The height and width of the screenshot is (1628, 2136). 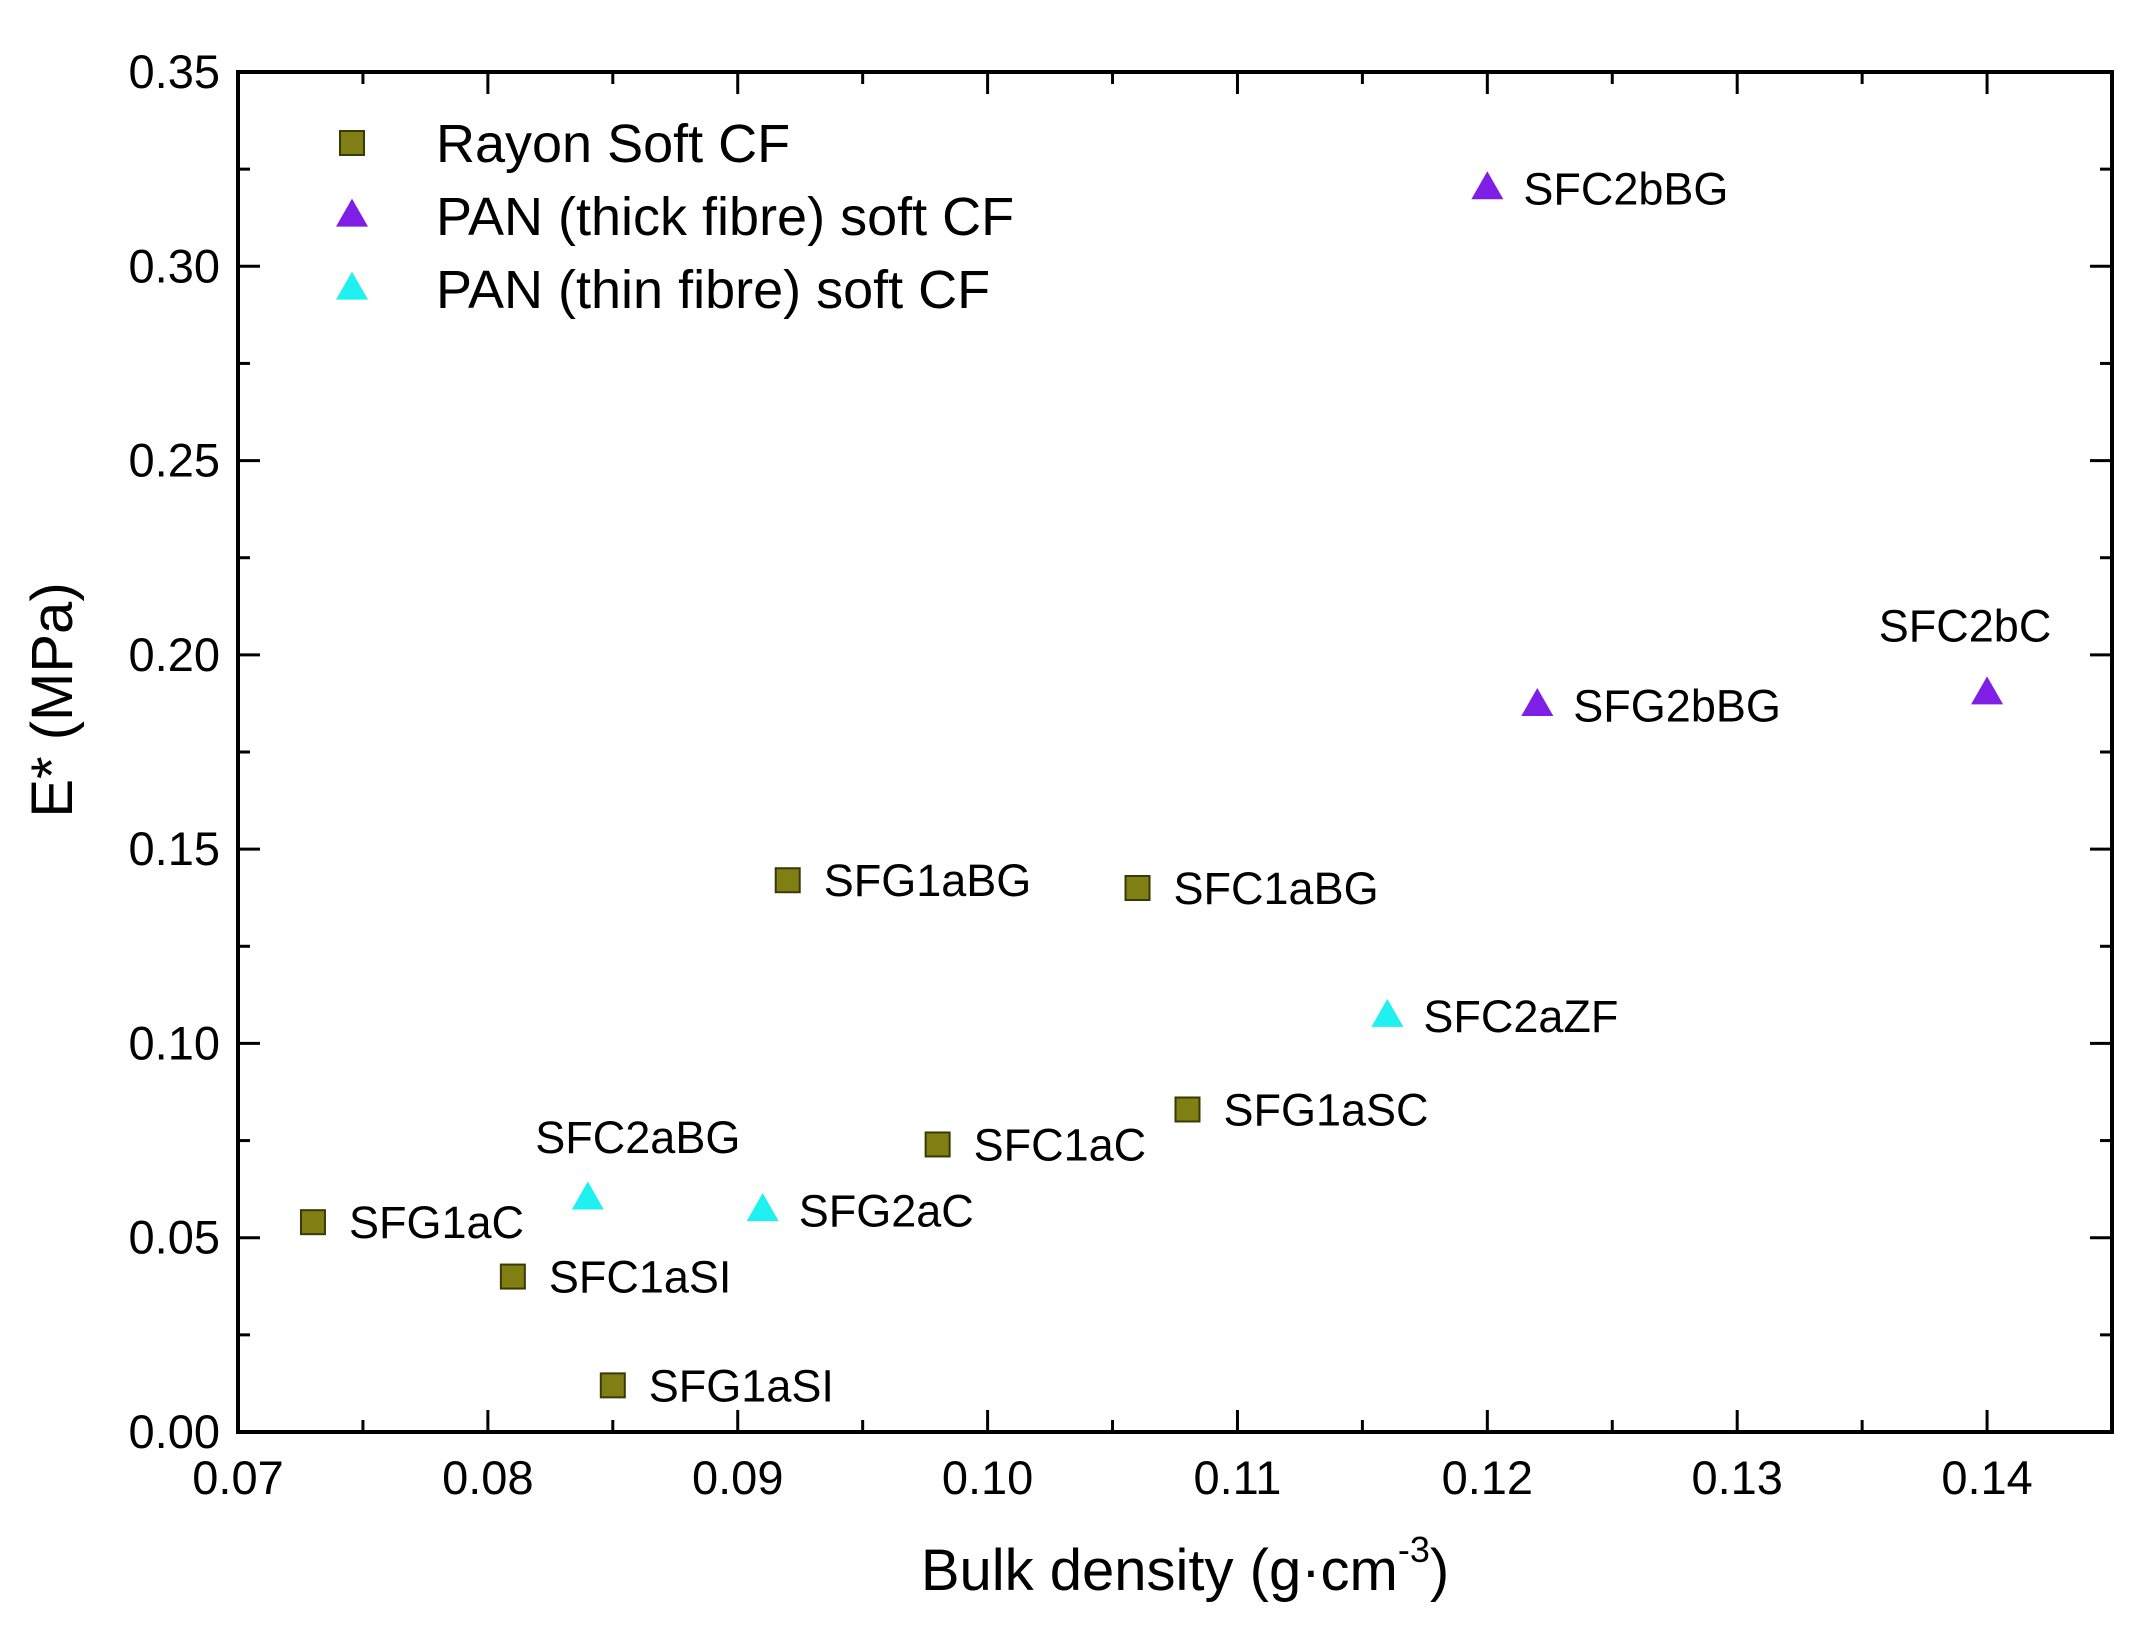 I want to click on point-label: SFG1aSC, so click(x=1325, y=1109).